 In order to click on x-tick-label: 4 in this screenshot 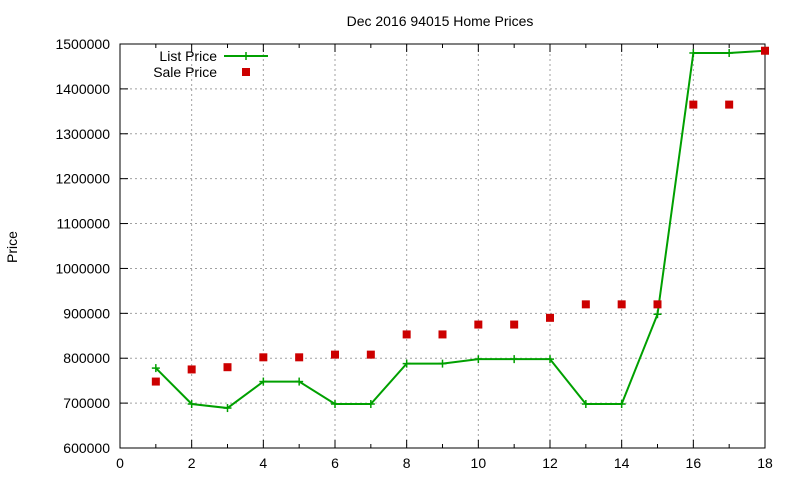, I will do `click(263, 463)`.